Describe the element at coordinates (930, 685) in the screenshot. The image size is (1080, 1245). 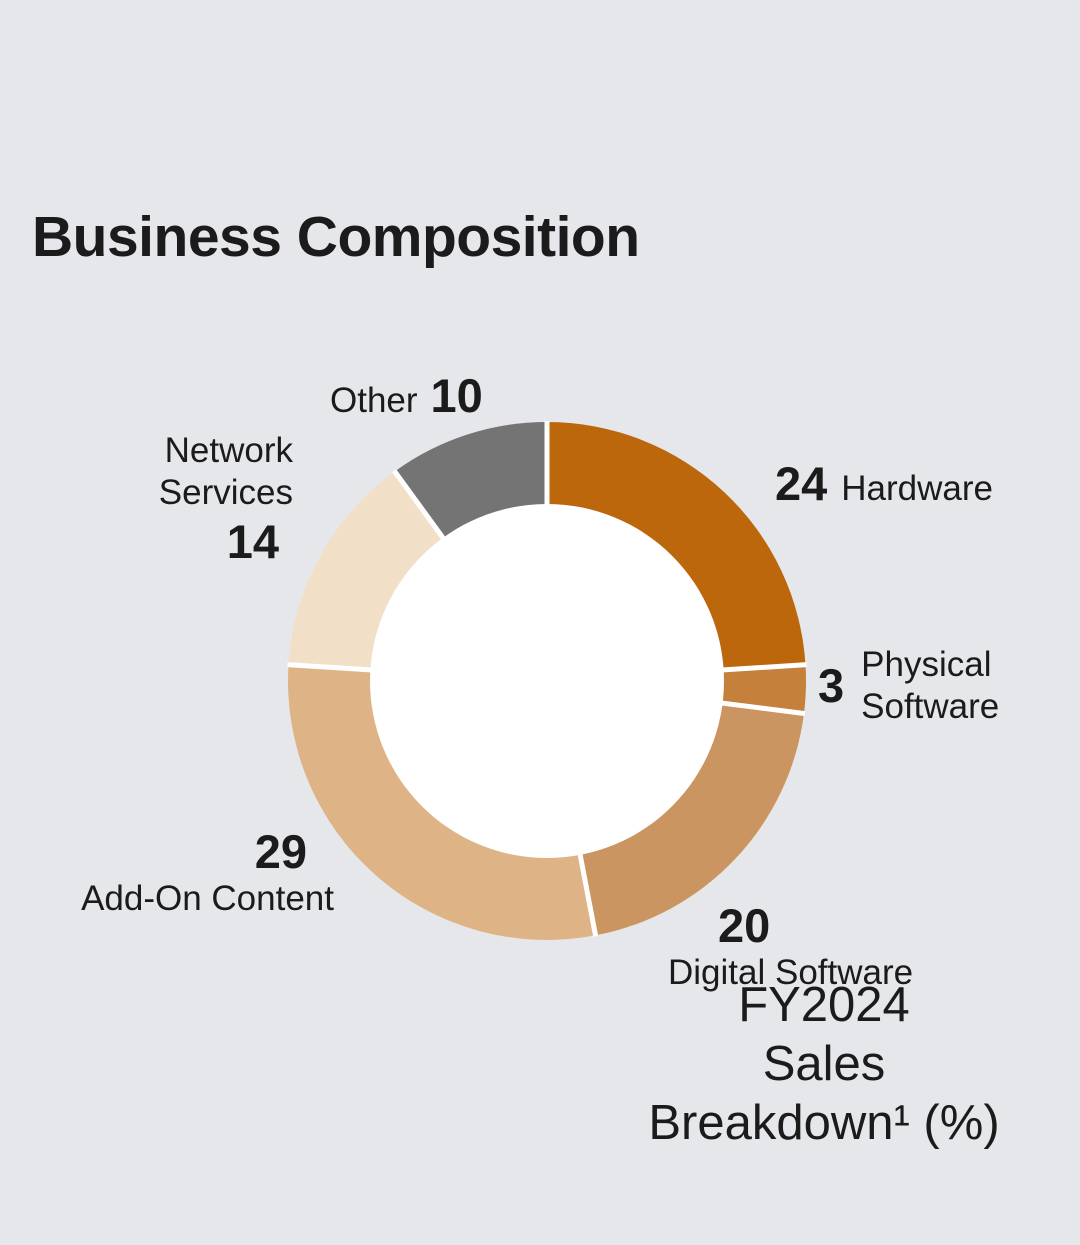
I see `physical-software-label: Physical Software` at that location.